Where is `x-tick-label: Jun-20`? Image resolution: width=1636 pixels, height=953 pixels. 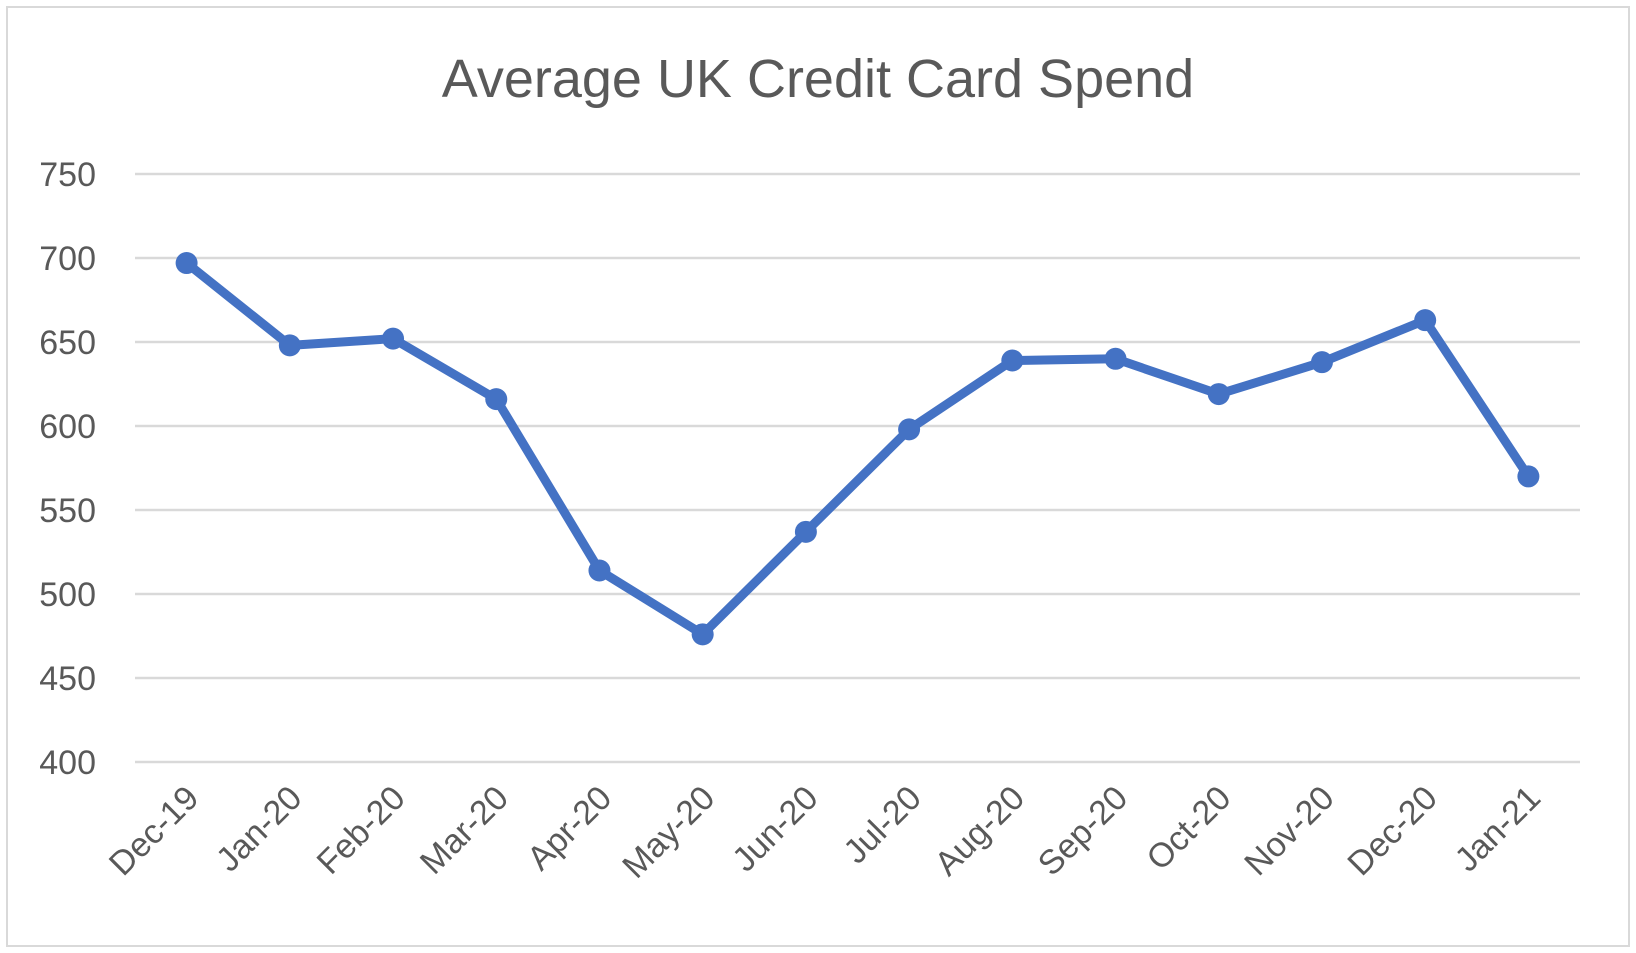 x-tick-label: Jun-20 is located at coordinates (775, 829).